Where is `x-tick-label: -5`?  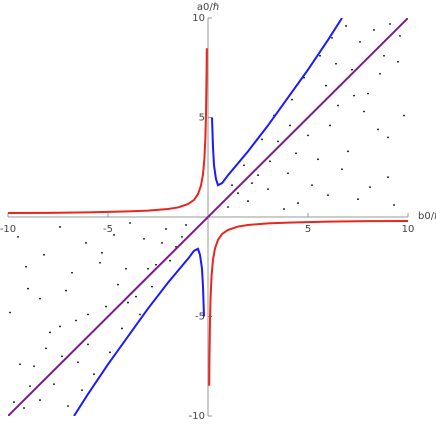 x-tick-label: -5 is located at coordinates (108, 229).